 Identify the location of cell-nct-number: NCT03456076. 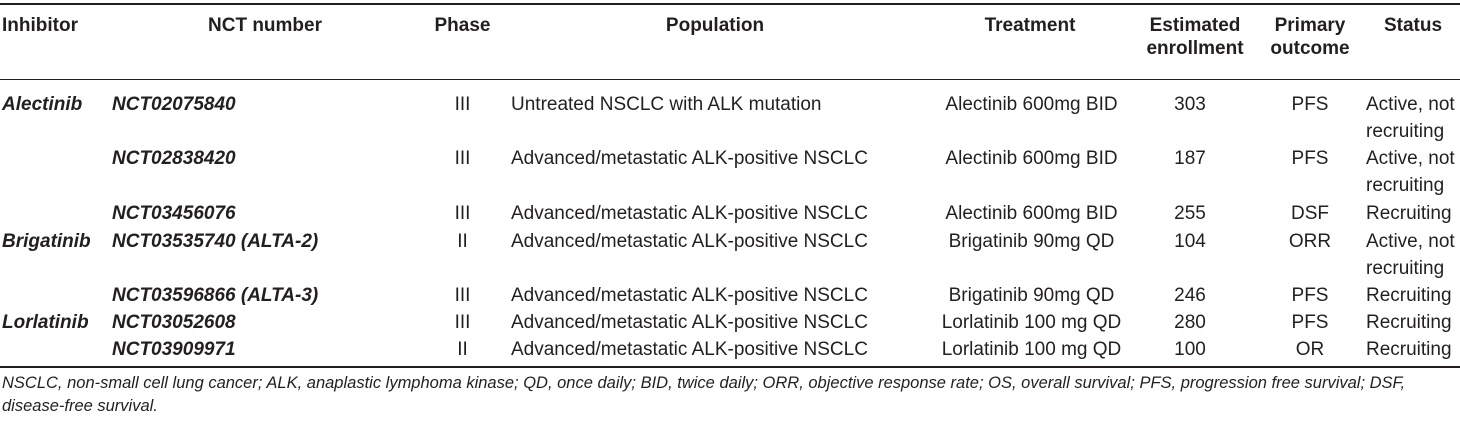
(174, 213).